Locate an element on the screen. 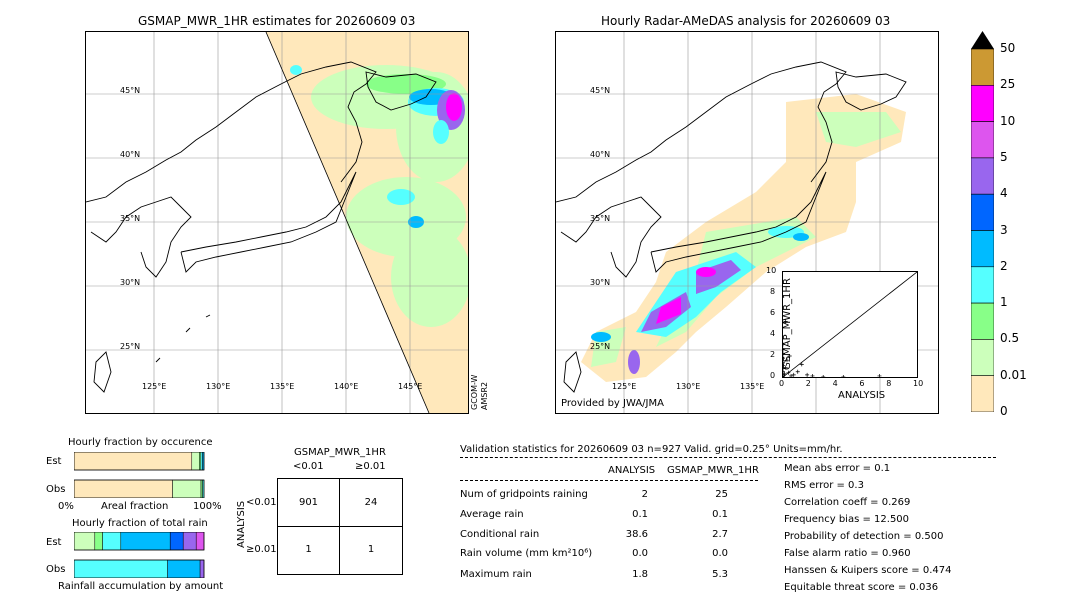 Image resolution: width=1080 pixels, height=612 pixels. colorbar-label: 4 is located at coordinates (1004, 193).